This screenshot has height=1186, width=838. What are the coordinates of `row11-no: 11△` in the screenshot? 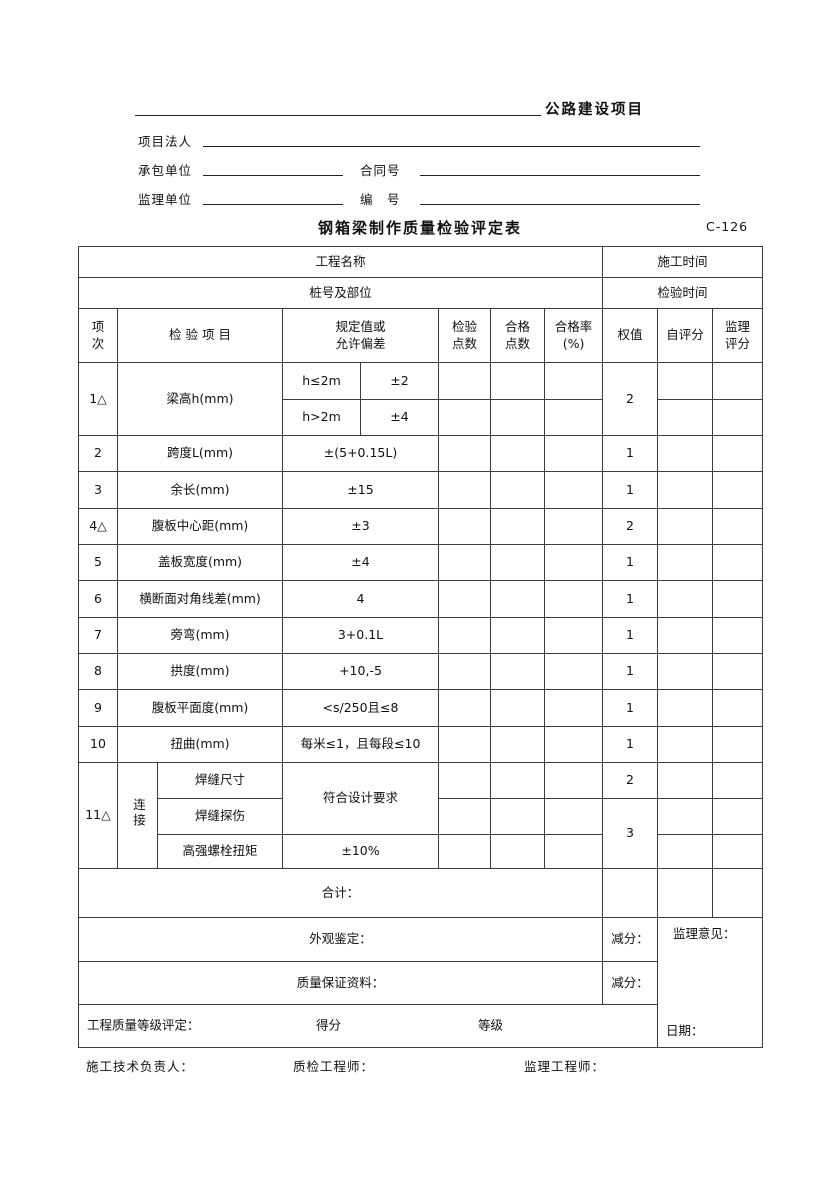 It's located at (98, 815).